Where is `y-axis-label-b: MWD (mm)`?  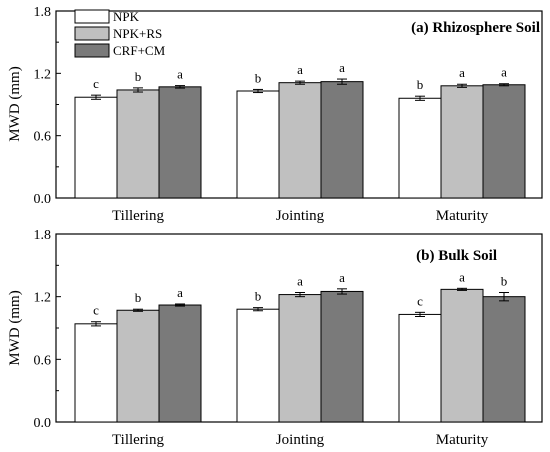
y-axis-label-b: MWD (mm) is located at coordinates (15, 327).